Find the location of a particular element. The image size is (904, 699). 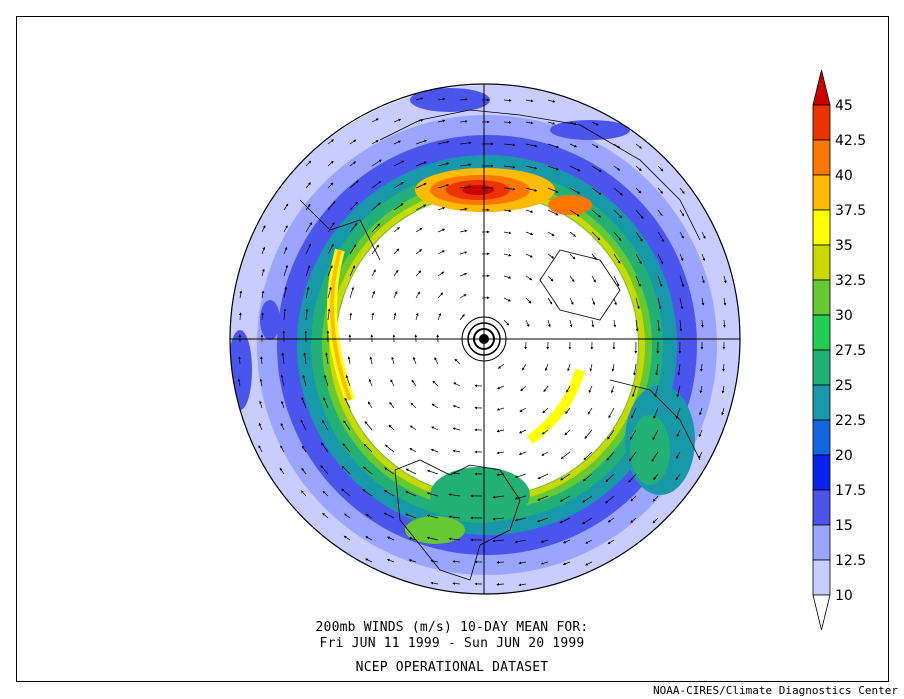

colorbar-bottom-arrow is located at coordinates (821, 612).